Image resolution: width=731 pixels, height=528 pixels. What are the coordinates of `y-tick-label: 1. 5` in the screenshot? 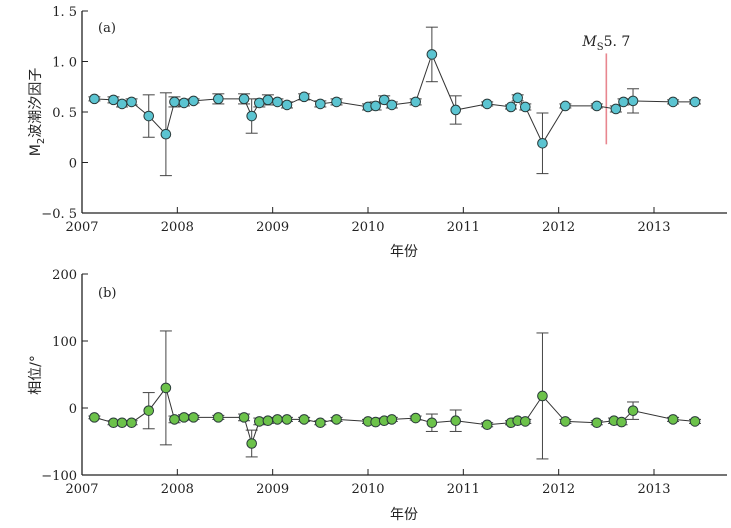 It's located at (64, 12).